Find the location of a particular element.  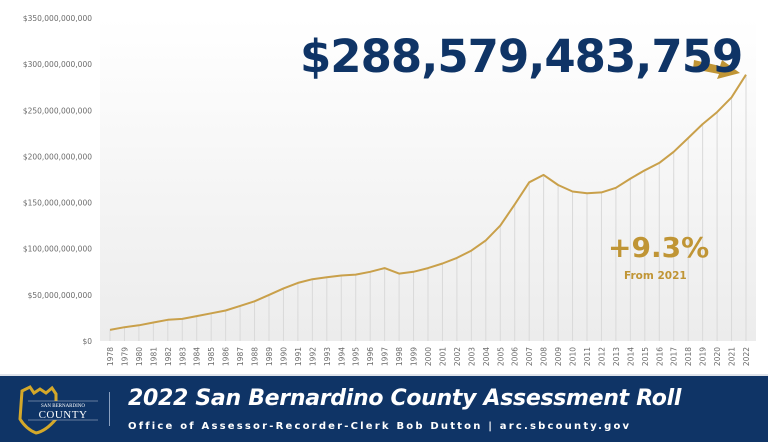

x-tick-label: 2017 is located at coordinates (674, 356).